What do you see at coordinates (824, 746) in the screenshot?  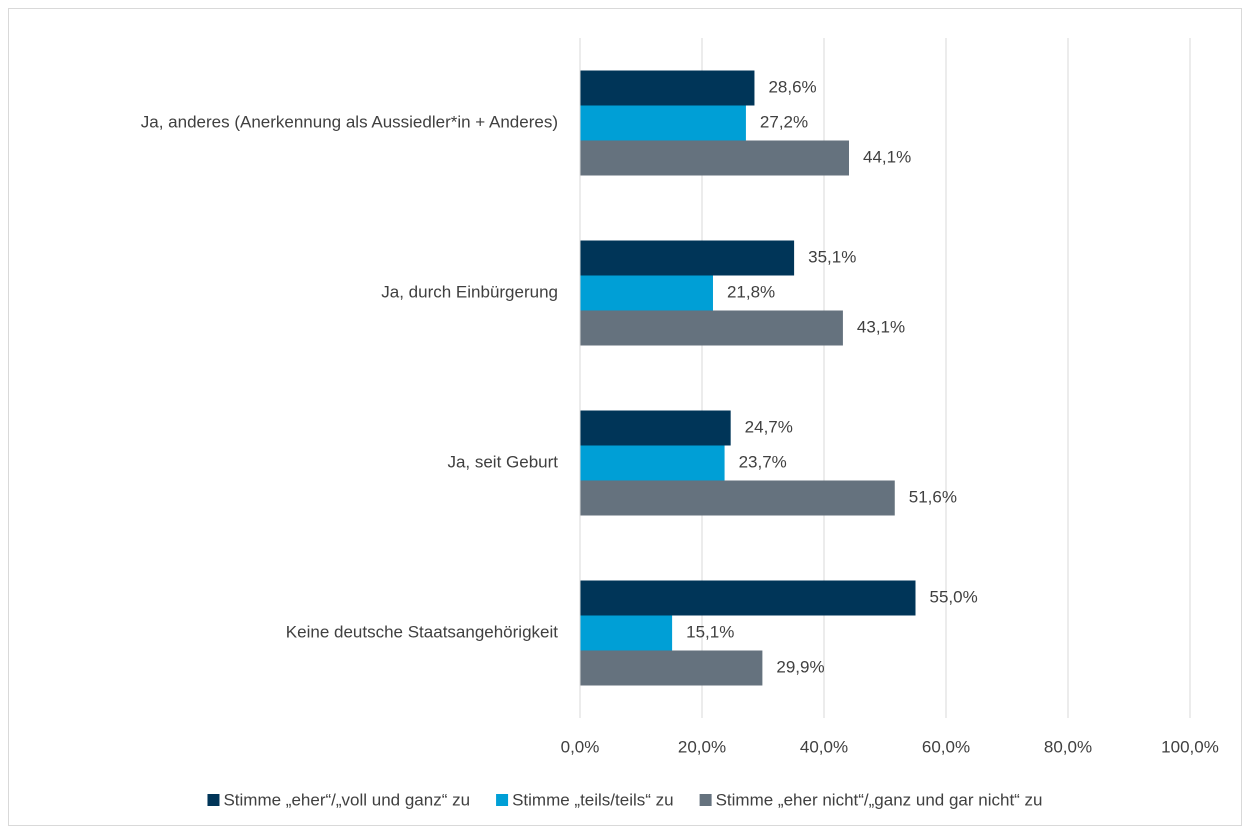 I see `x-tick-label: 40,0%` at bounding box center [824, 746].